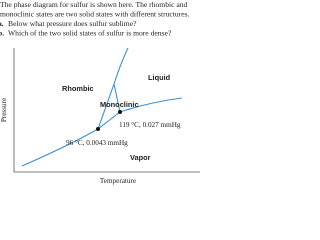  I want to click on region-label: Monoclinic, so click(119, 104).